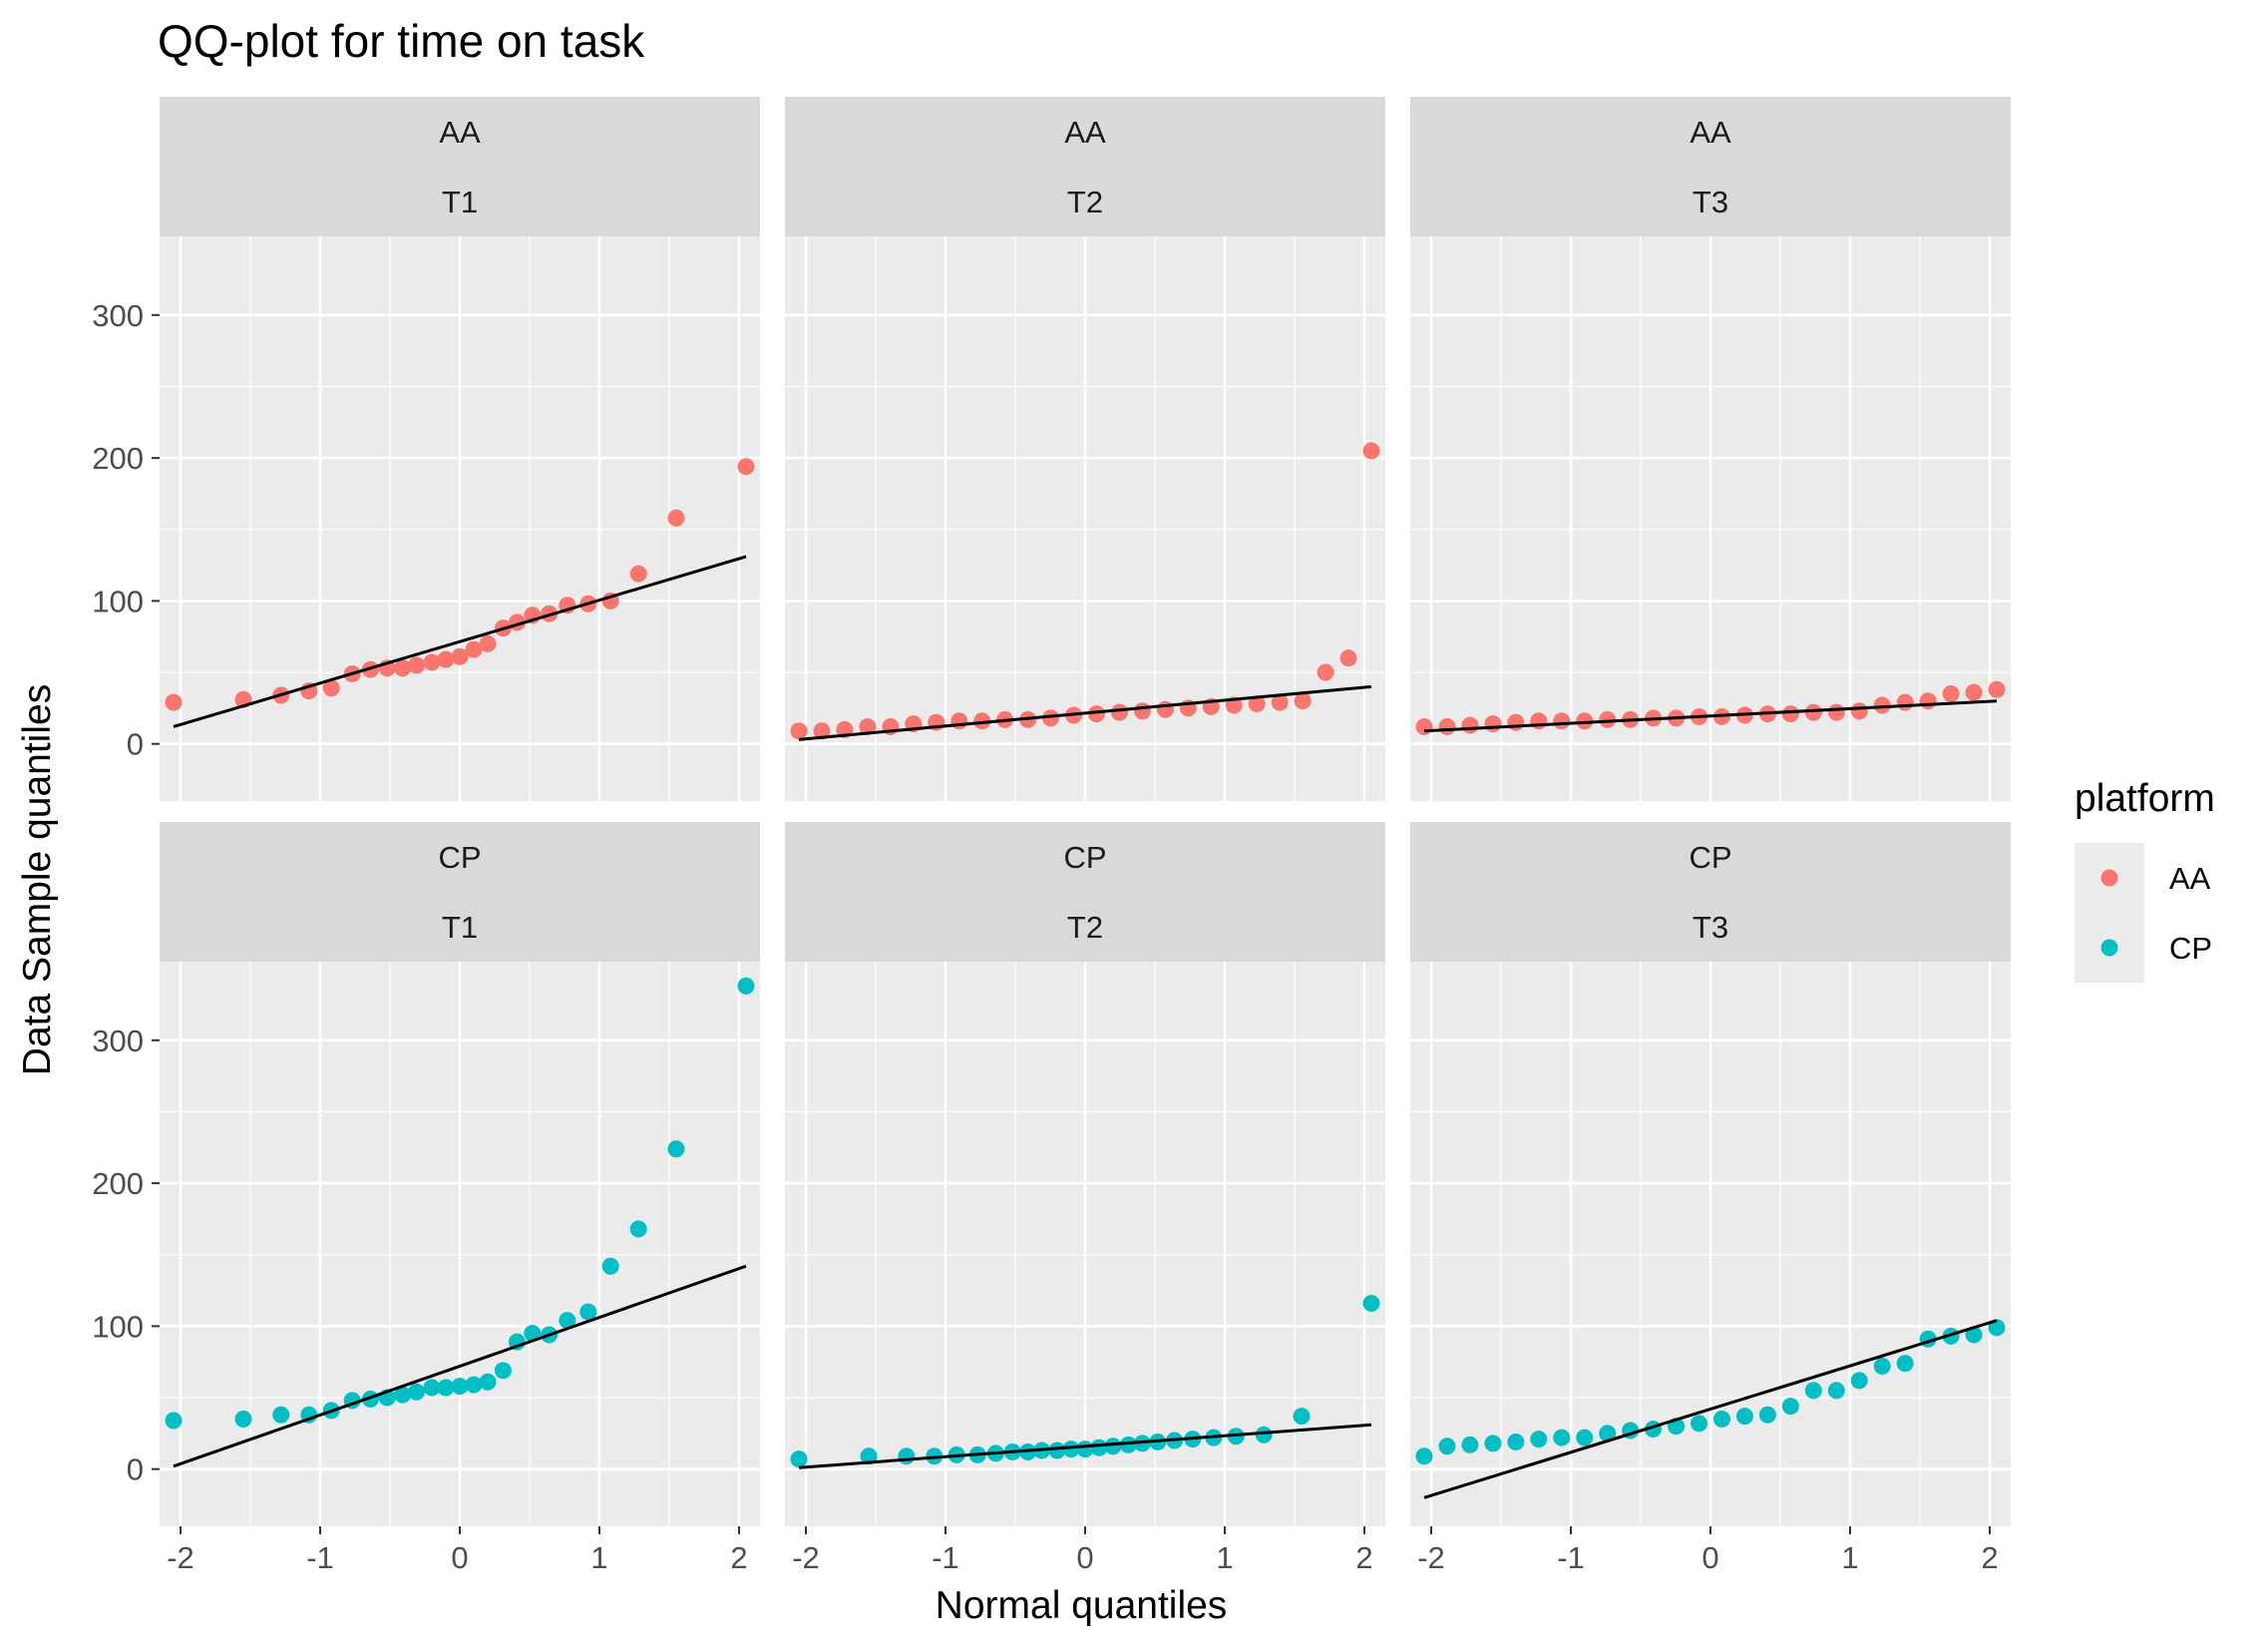 The width and height of the screenshot is (2268, 1641). What do you see at coordinates (401, 41) in the screenshot?
I see `chart-title: QQ-plot for time on task` at bounding box center [401, 41].